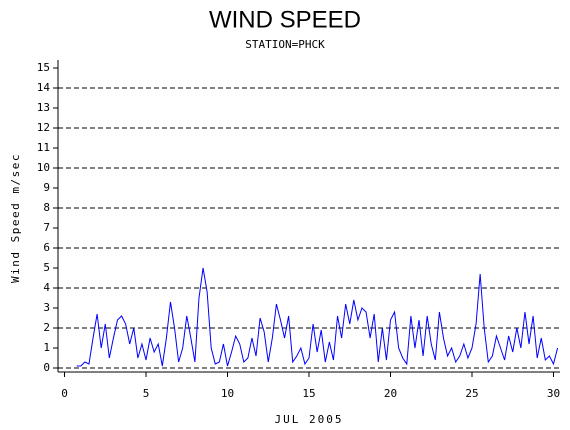 Image resolution: width=570 pixels, height=430 pixels. I want to click on y-tick-label: 1, so click(46, 347).